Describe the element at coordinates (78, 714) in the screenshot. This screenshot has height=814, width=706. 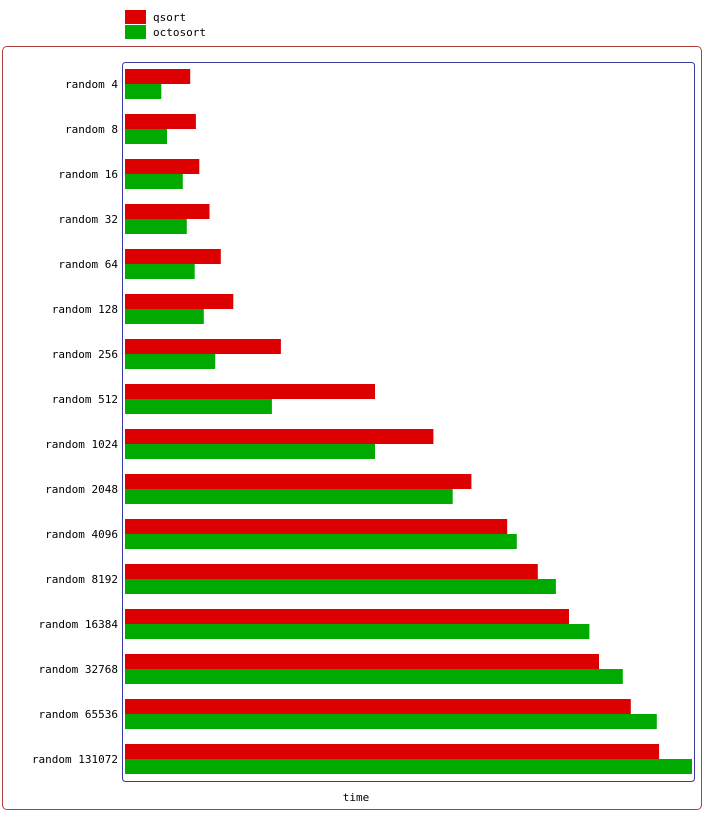
I see `tick-label-random-65536: random 65536` at that location.